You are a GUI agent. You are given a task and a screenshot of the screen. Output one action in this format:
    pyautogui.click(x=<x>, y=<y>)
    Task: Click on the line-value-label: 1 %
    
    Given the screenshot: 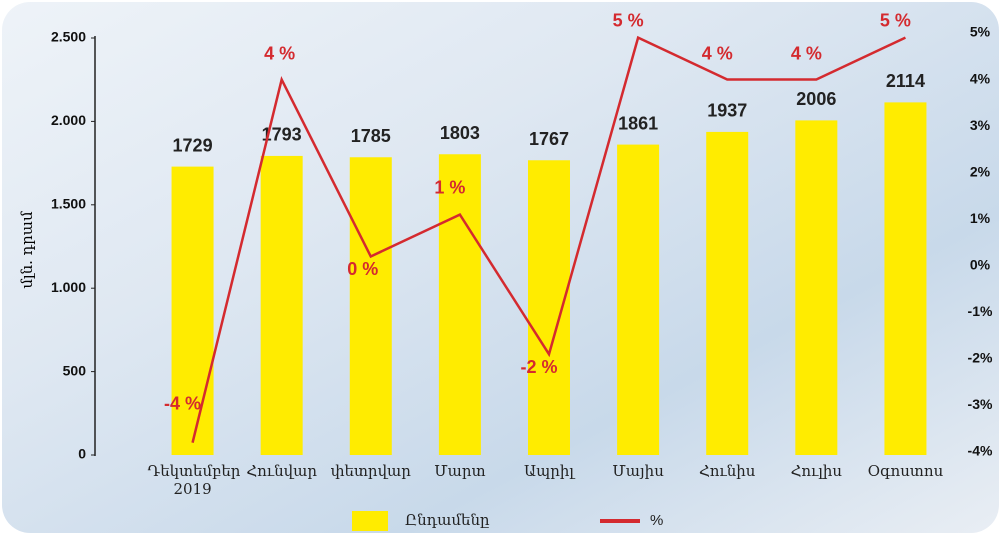 What is the action you would take?
    pyautogui.click(x=449, y=187)
    